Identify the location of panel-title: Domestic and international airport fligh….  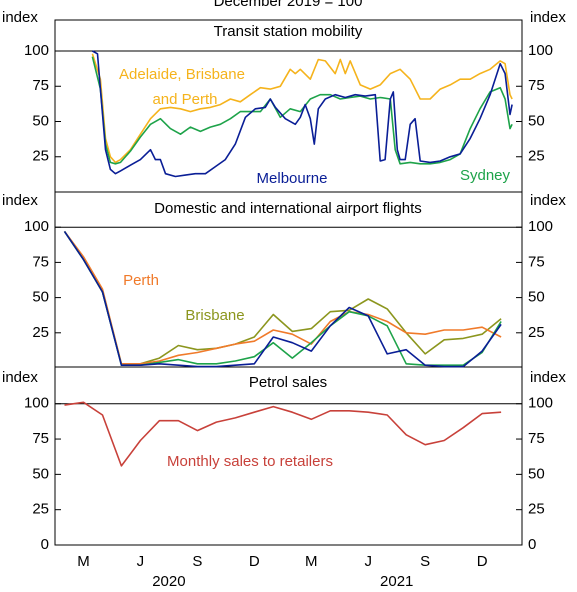
(288, 208).